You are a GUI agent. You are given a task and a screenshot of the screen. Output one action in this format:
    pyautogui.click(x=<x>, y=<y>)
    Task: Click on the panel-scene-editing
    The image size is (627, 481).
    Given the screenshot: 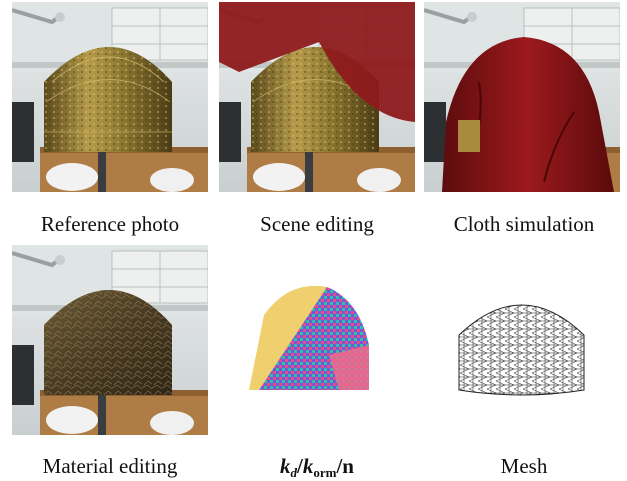 What is the action you would take?
    pyautogui.click(x=317, y=97)
    